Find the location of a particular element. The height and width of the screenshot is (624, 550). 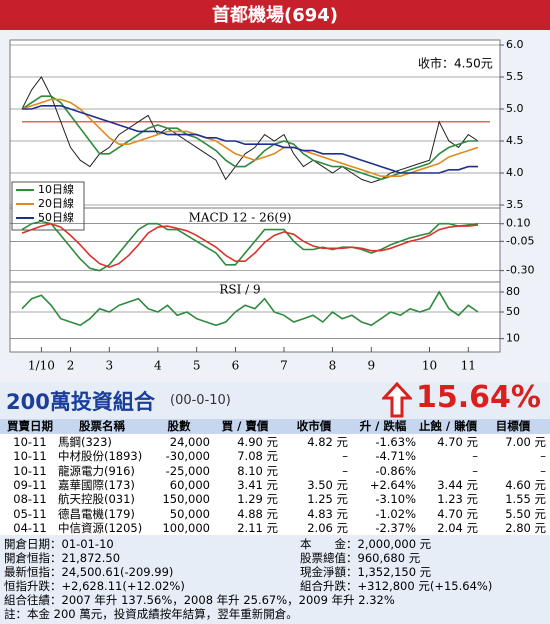

table-cell: 3.41 元 is located at coordinates (257, 484).